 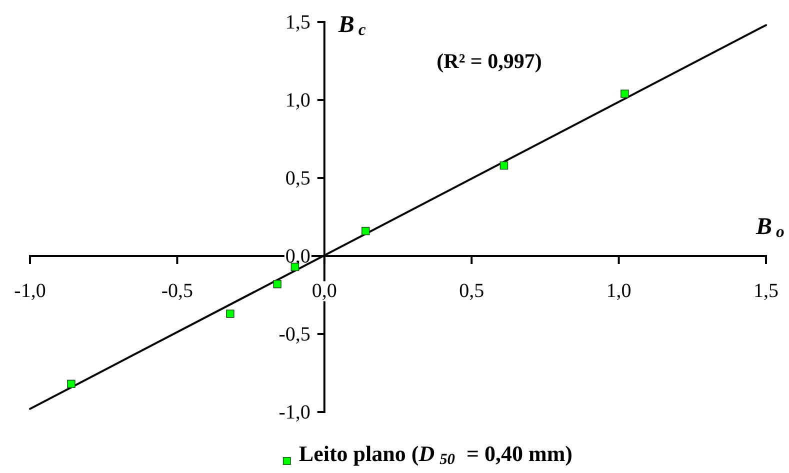 I want to click on x-tick-label: -1,0, so click(x=30, y=291).